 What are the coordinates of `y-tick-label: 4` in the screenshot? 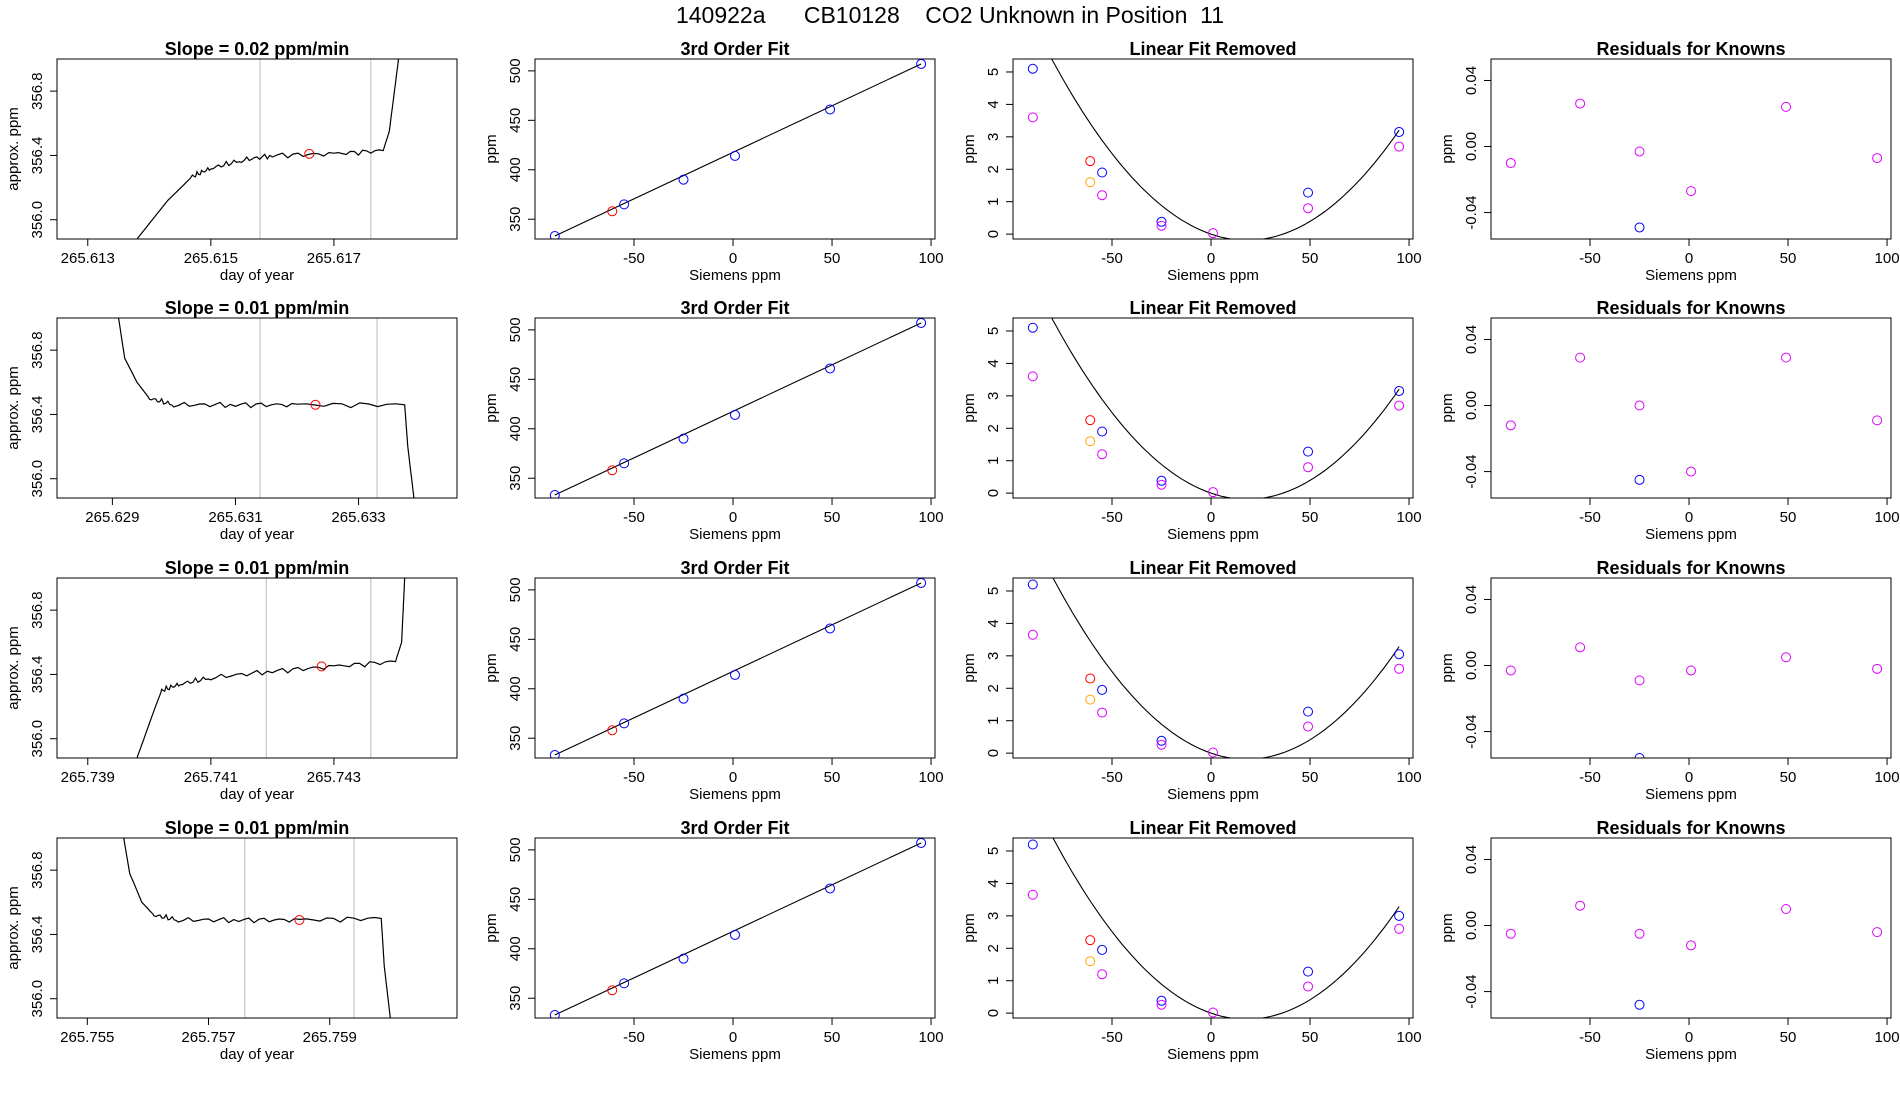 It's located at (993, 883).